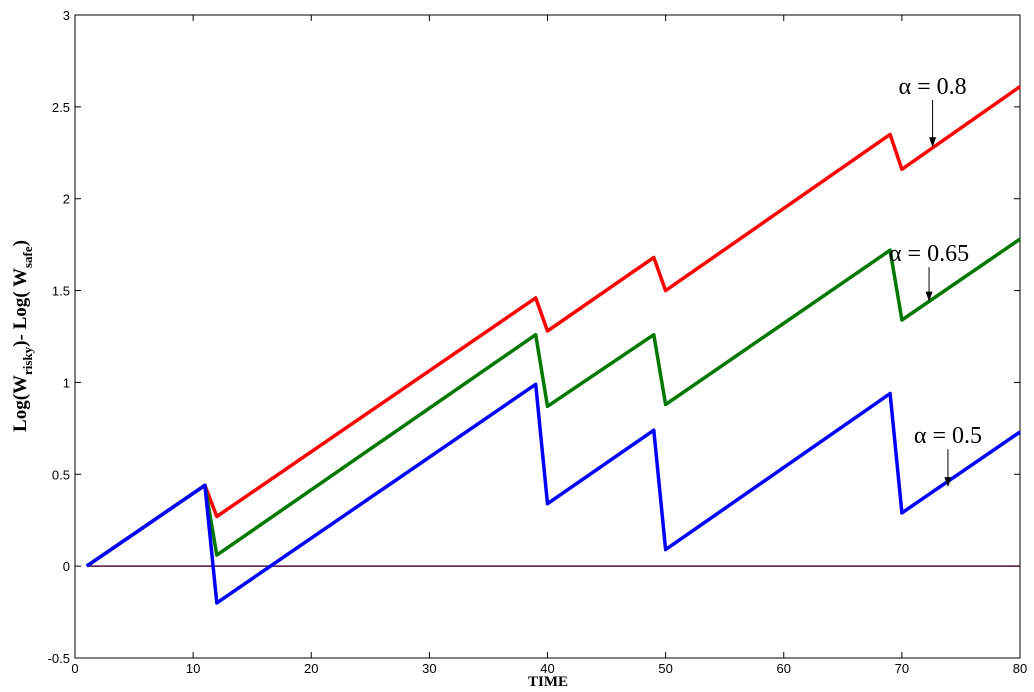 The height and width of the screenshot is (692, 1034). What do you see at coordinates (547, 668) in the screenshot?
I see `x-tick-label: 40` at bounding box center [547, 668].